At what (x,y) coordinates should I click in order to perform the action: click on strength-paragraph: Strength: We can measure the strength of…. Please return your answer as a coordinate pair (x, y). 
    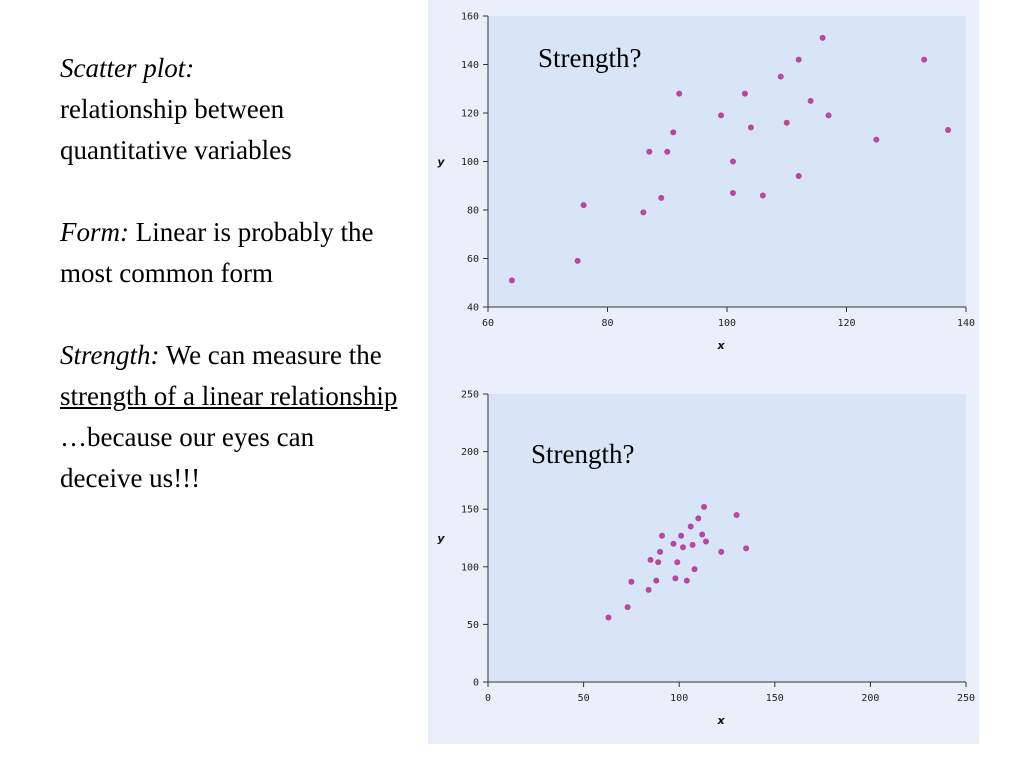
    Looking at the image, I should click on (230, 417).